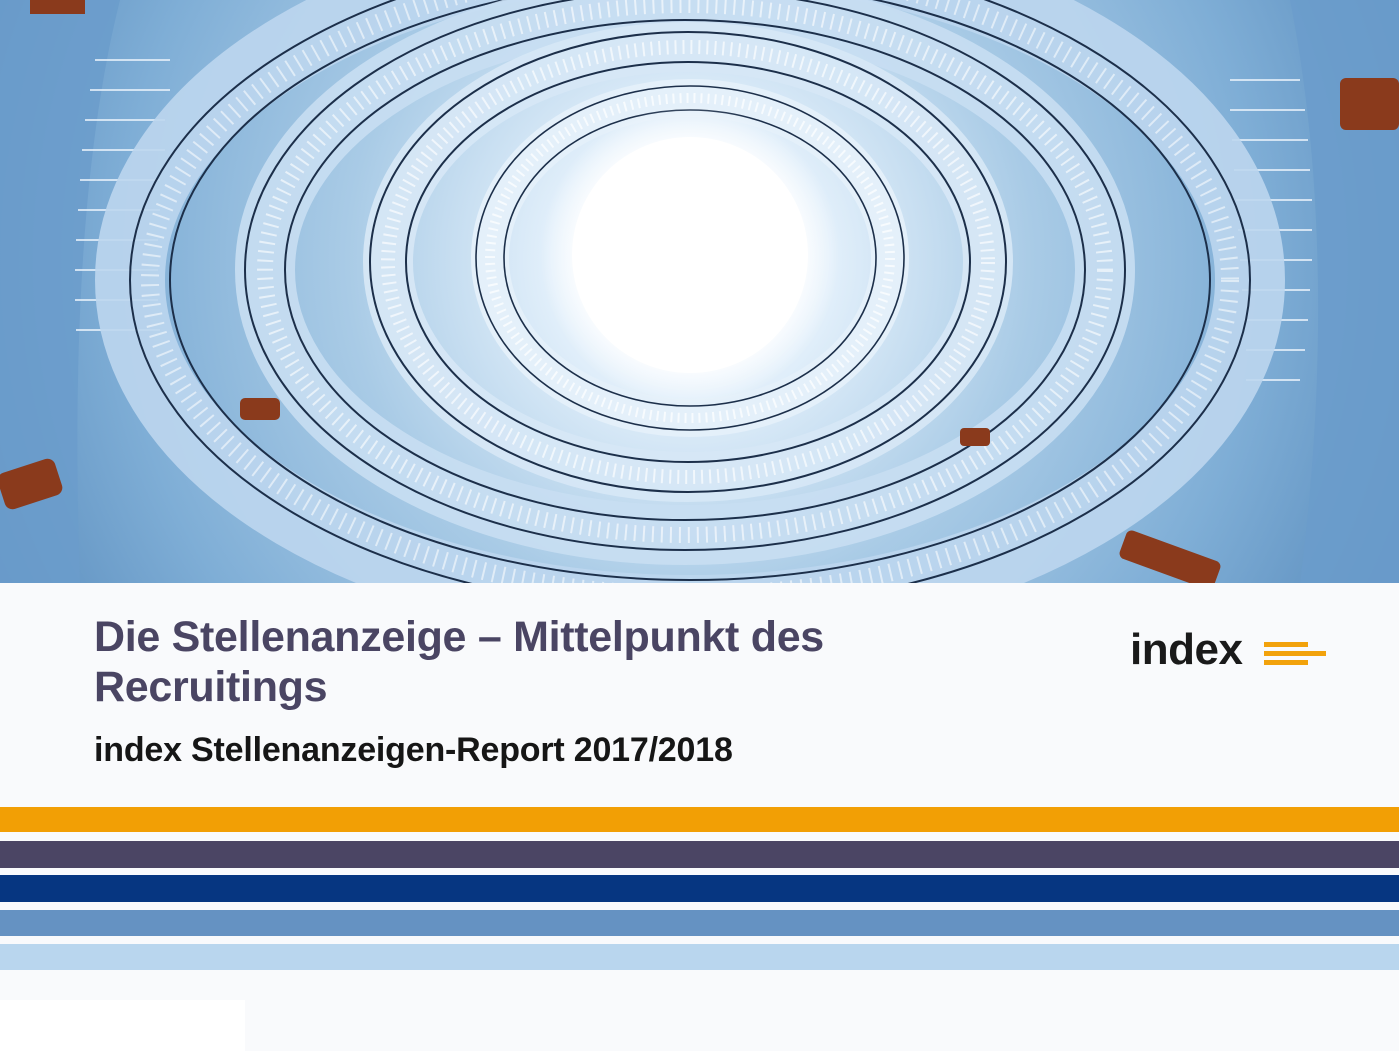 The width and height of the screenshot is (1399, 1051). I want to click on stripe-purple, so click(699, 854).